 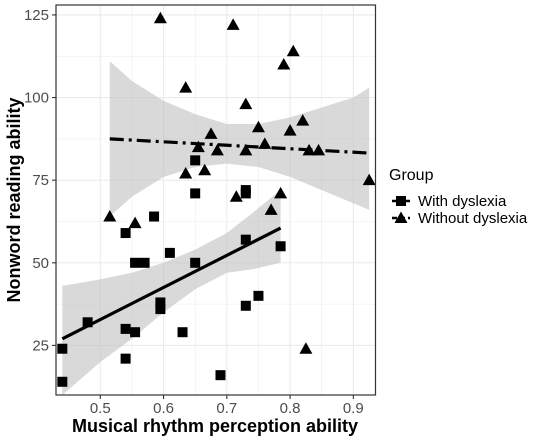 I want to click on legend-label: Without dyslexia, so click(x=473, y=218).